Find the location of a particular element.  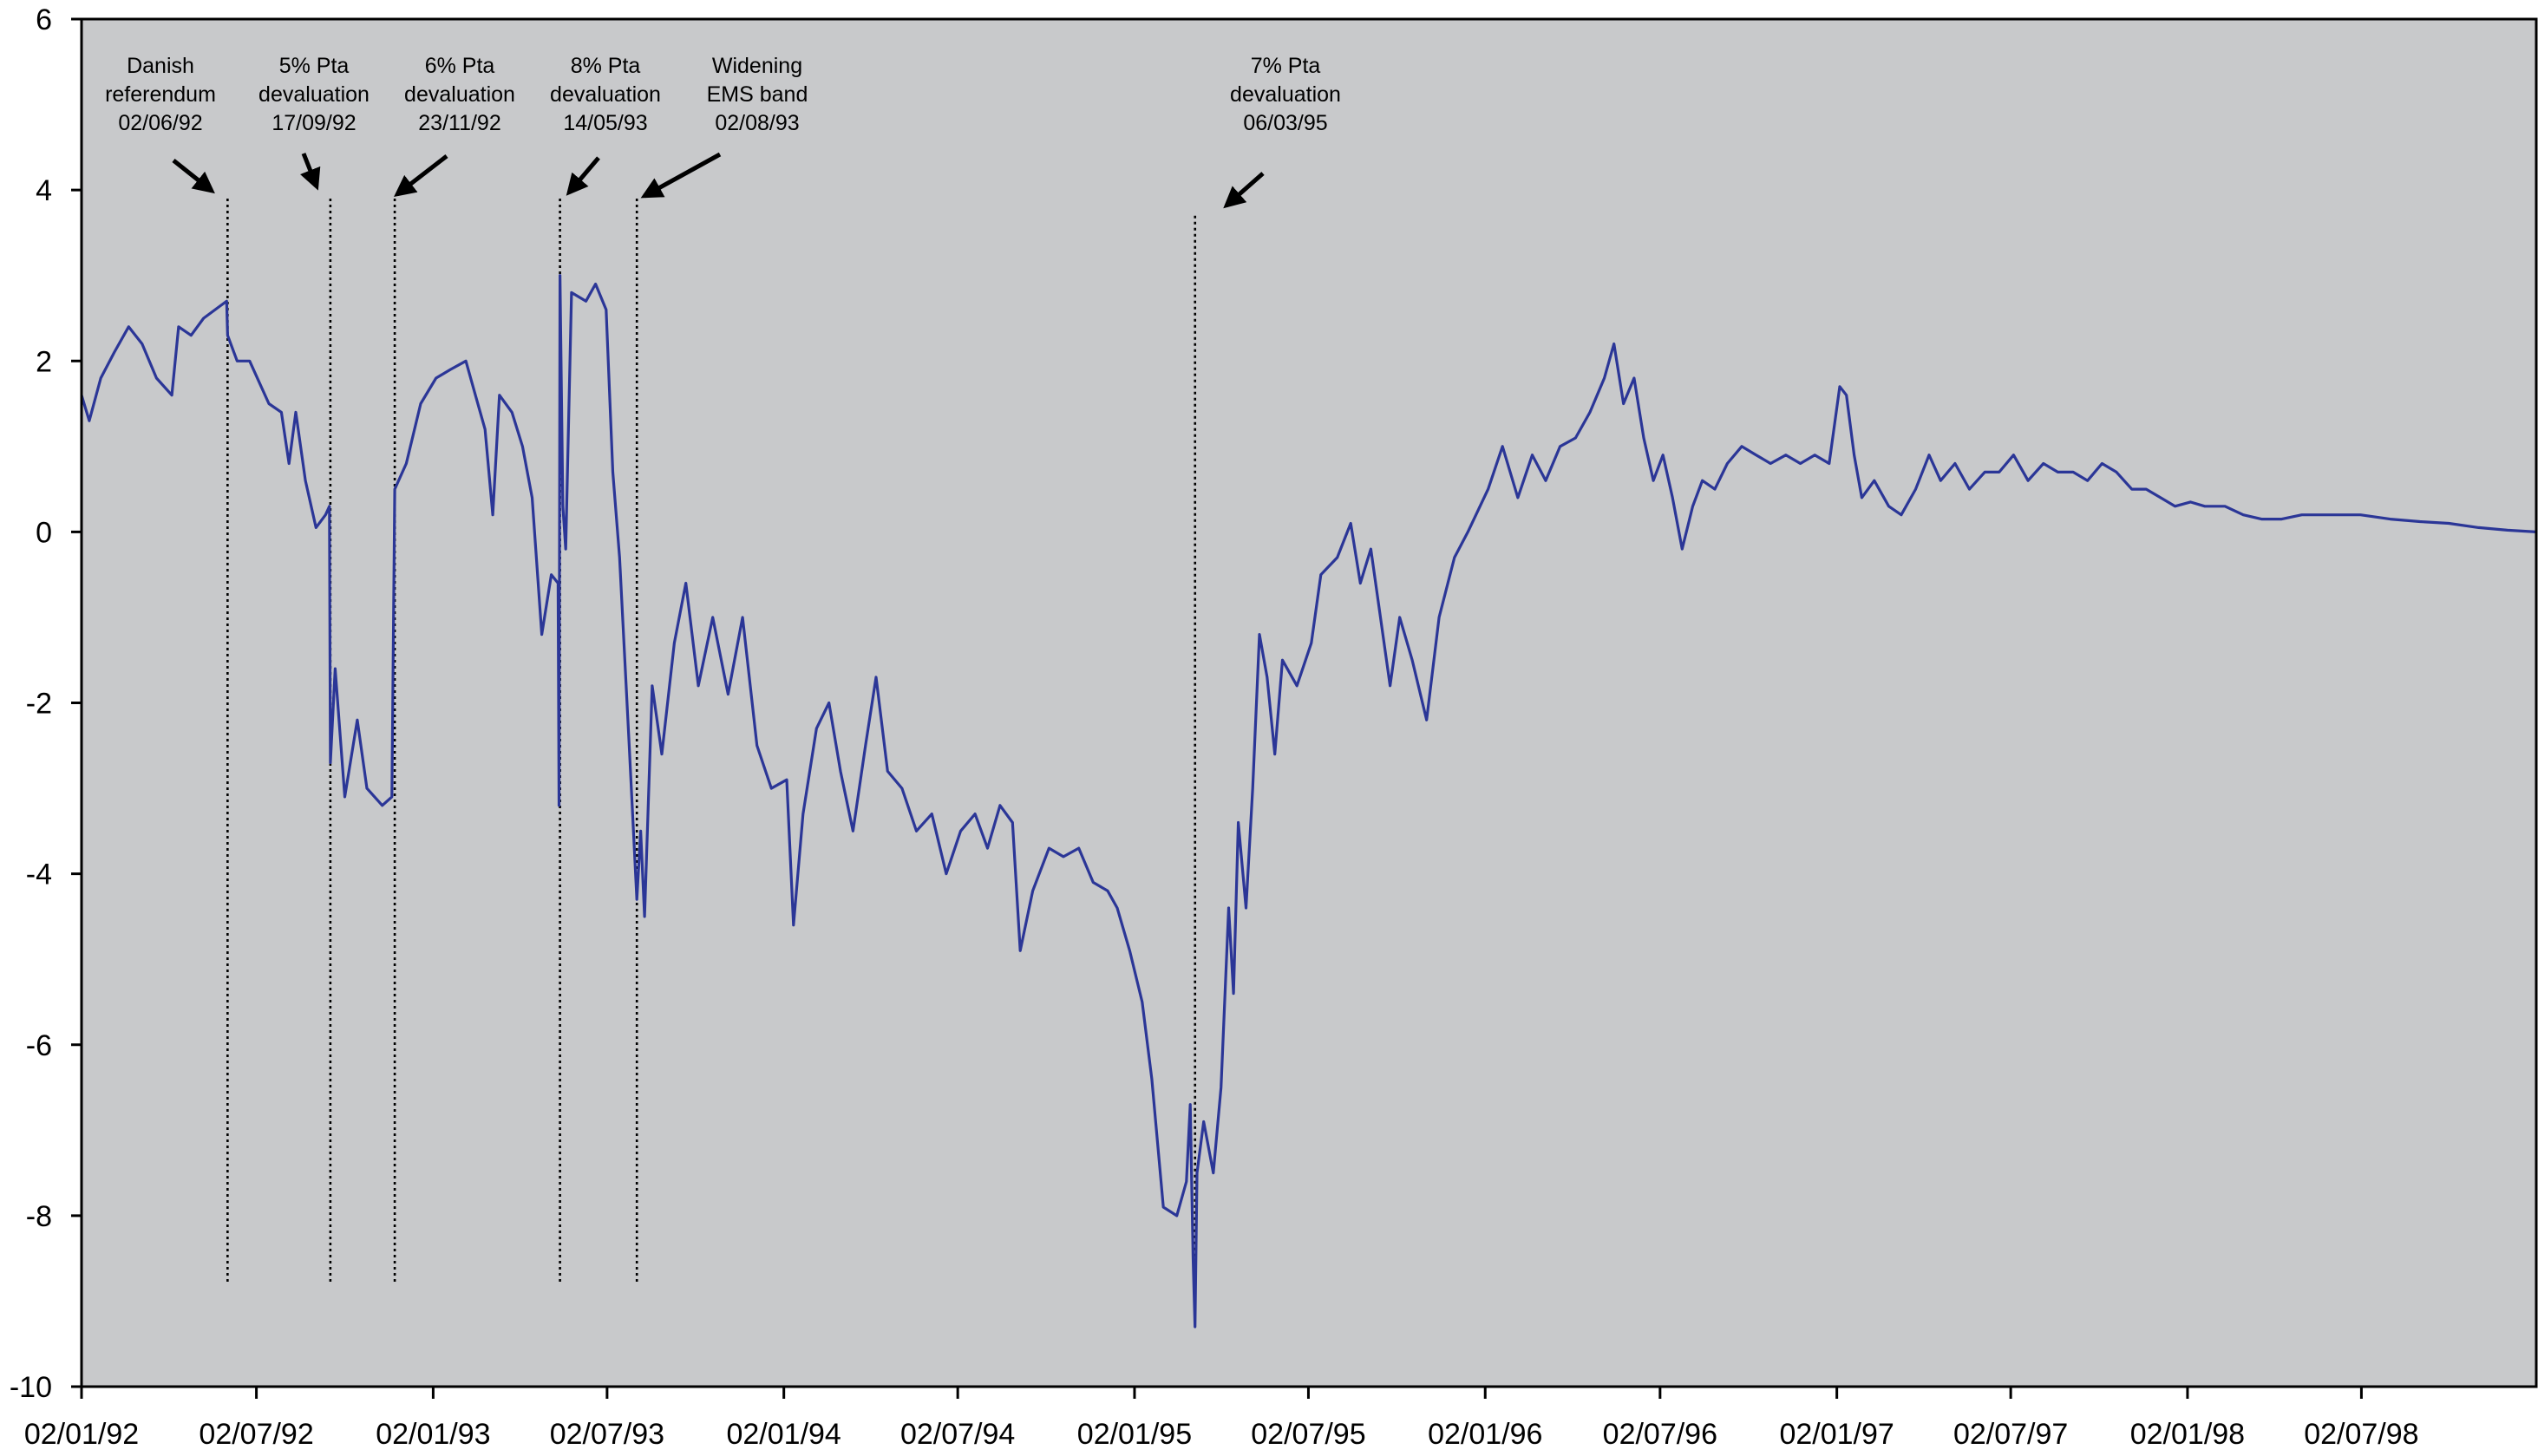

x-tick-label: 02/01/95 is located at coordinates (1134, 1434).